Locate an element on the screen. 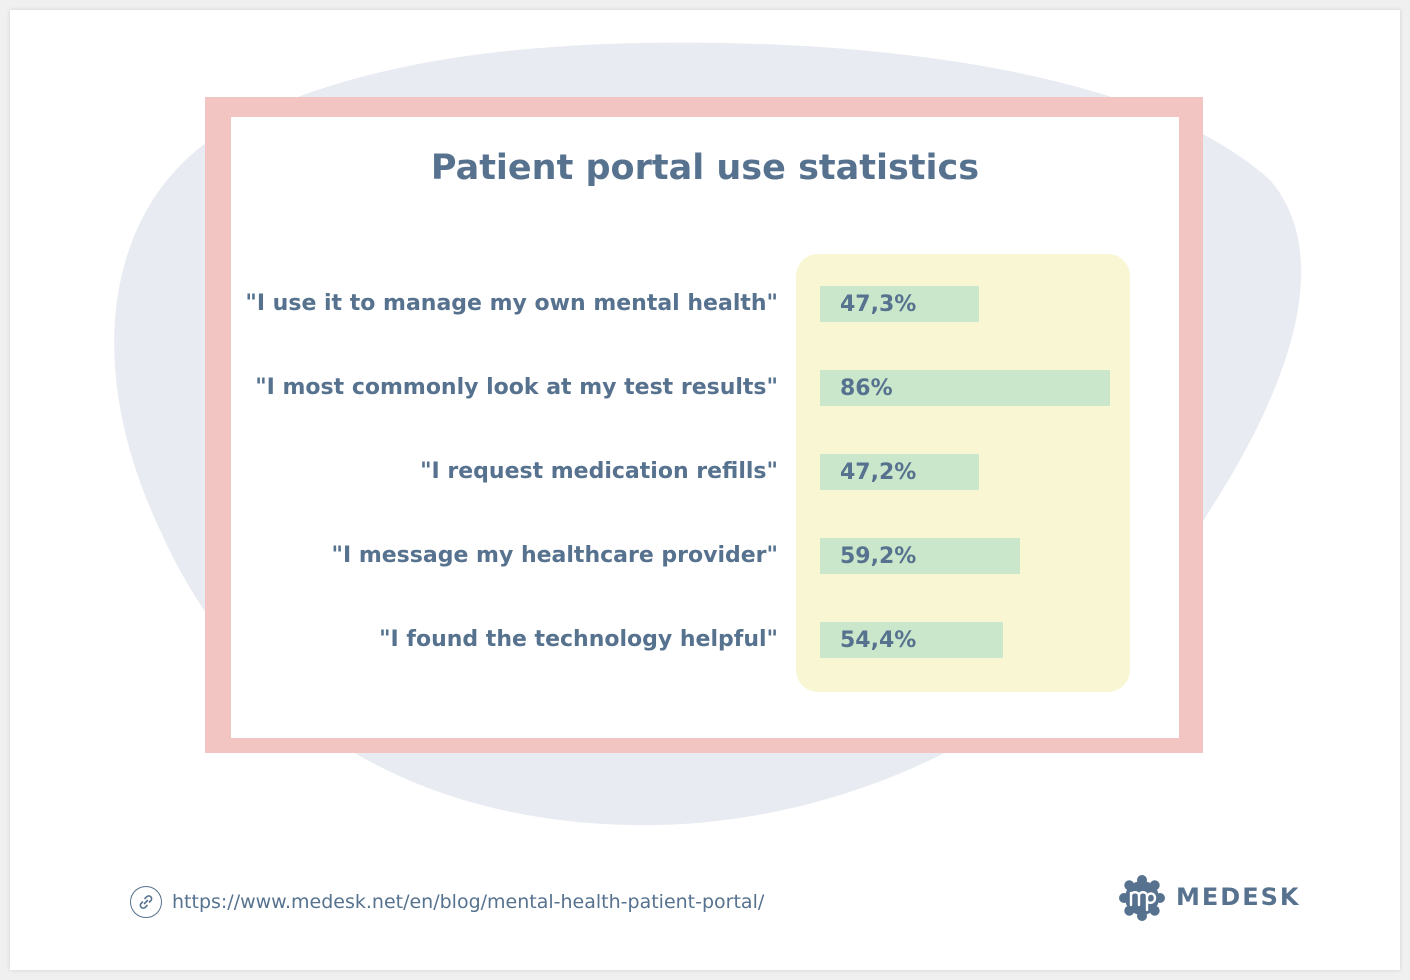 The width and height of the screenshot is (1410, 980). chart-title: Patient portal use statistics is located at coordinates (705, 168).